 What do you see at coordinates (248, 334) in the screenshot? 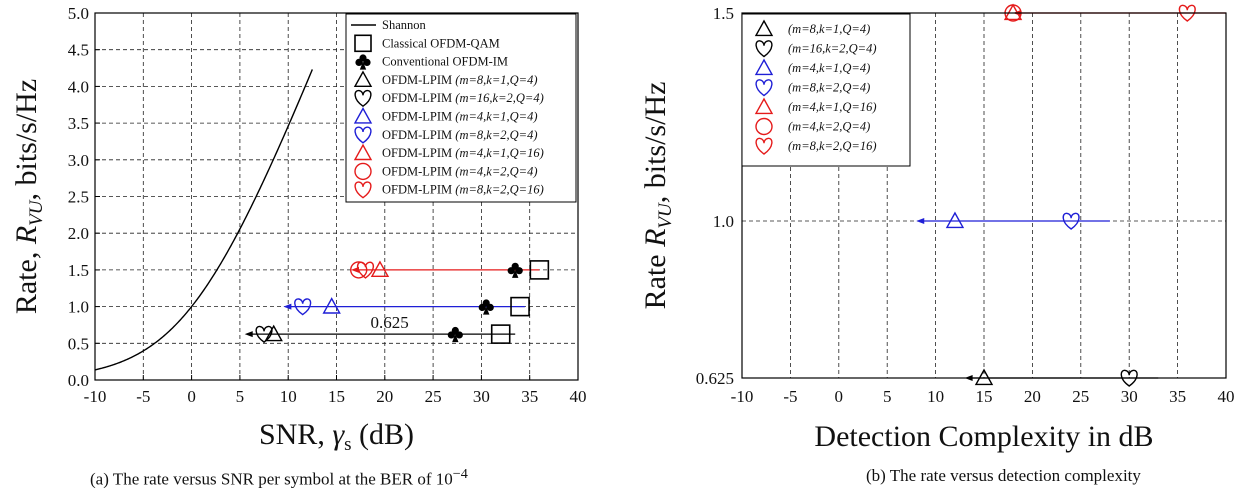
I see `arrow-a-0-head` at bounding box center [248, 334].